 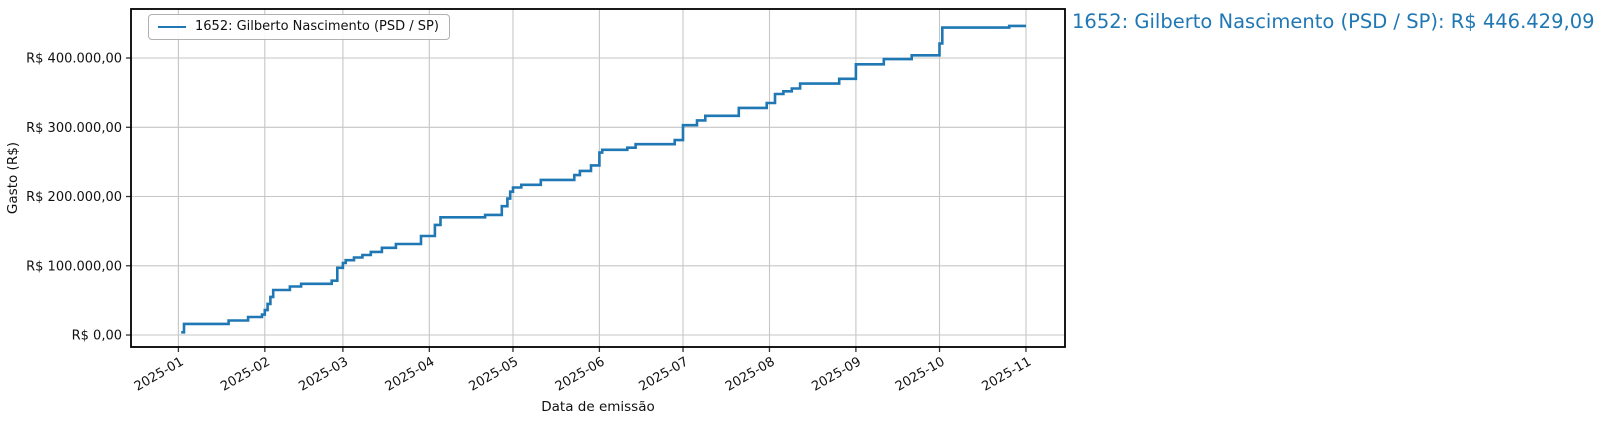 I want to click on x-tick-label: 2025-09, so click(x=836, y=374).